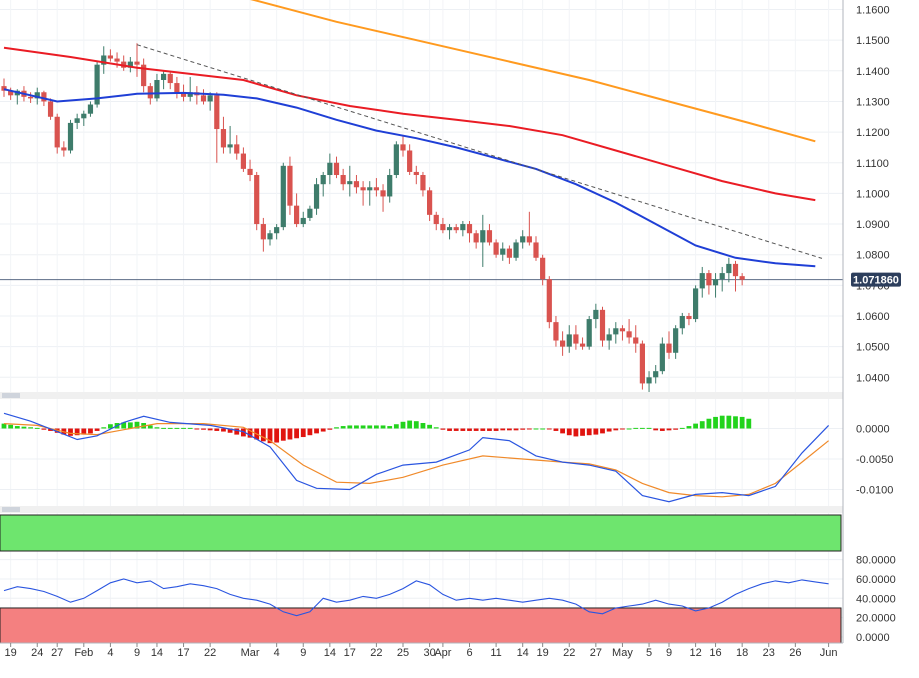 The height and width of the screenshot is (678, 919). What do you see at coordinates (37, 653) in the screenshot?
I see `time-tick-label: 24` at bounding box center [37, 653].